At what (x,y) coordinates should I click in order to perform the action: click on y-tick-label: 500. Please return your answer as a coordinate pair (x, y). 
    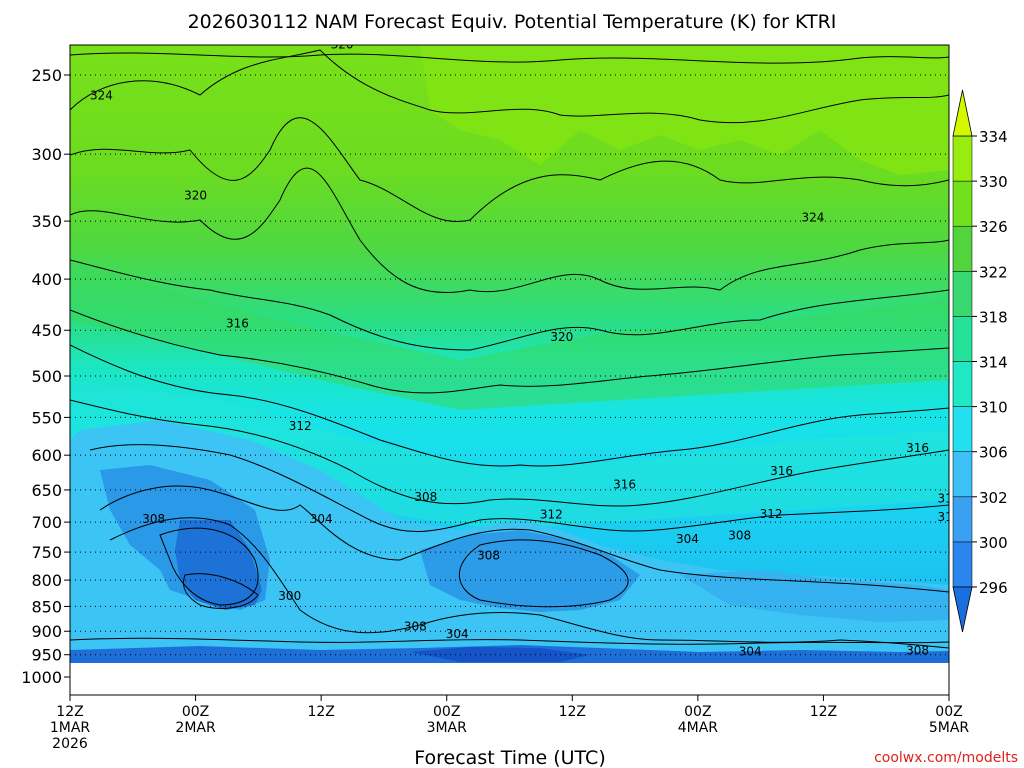
    Looking at the image, I should click on (46, 376).